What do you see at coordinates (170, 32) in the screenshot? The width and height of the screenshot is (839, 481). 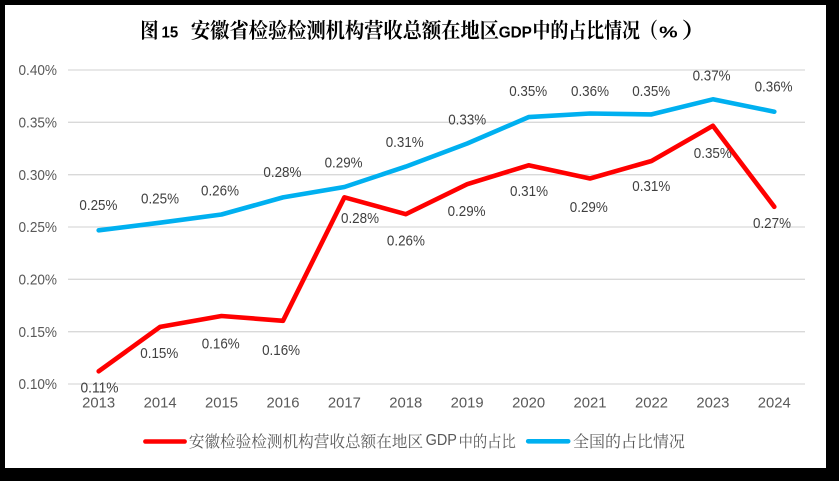 I see `svg-text: 15` at bounding box center [170, 32].